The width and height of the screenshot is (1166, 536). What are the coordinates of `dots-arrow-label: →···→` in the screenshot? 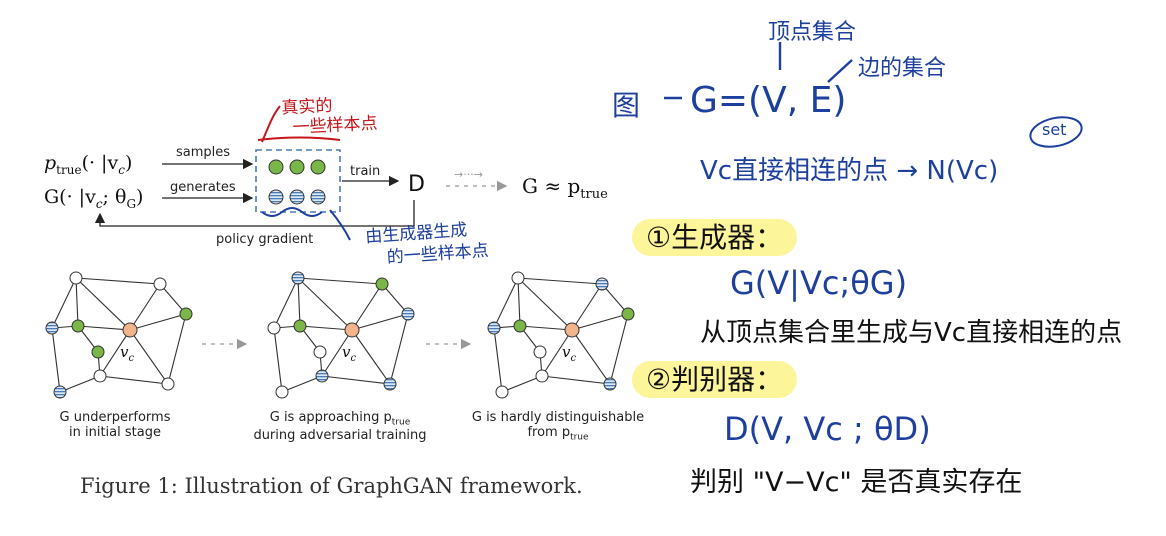 It's located at (468, 174).